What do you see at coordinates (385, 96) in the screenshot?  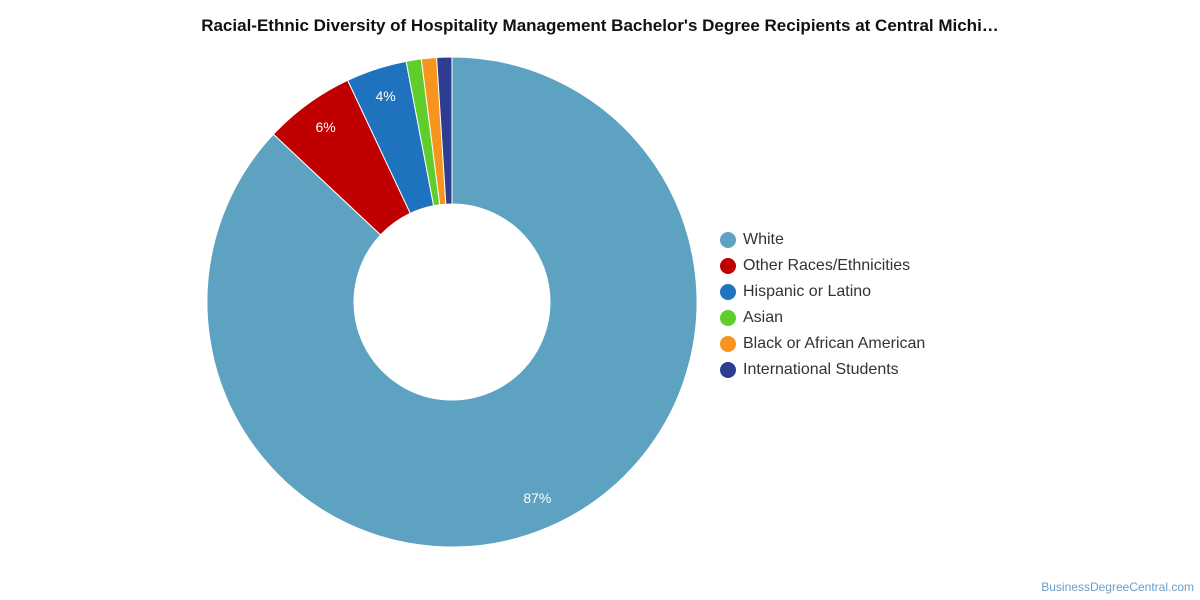 I see `slice-label-hispanic-or-latino: 4%` at bounding box center [385, 96].